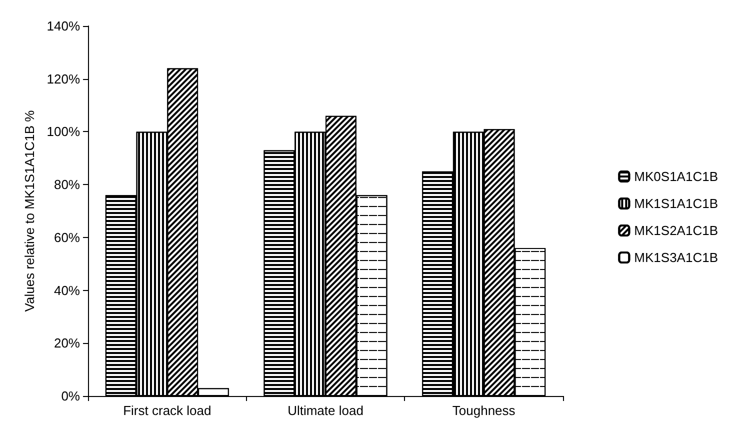 This screenshot has width=746, height=434. Describe the element at coordinates (67, 237) in the screenshot. I see `y-tick-label: 60%` at that location.